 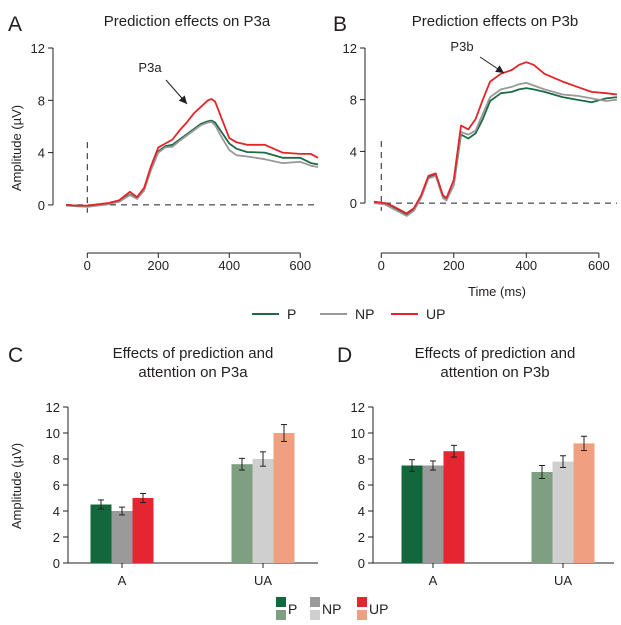 I want to click on panel-c-title-line2: attention on P3a, so click(x=193, y=372).